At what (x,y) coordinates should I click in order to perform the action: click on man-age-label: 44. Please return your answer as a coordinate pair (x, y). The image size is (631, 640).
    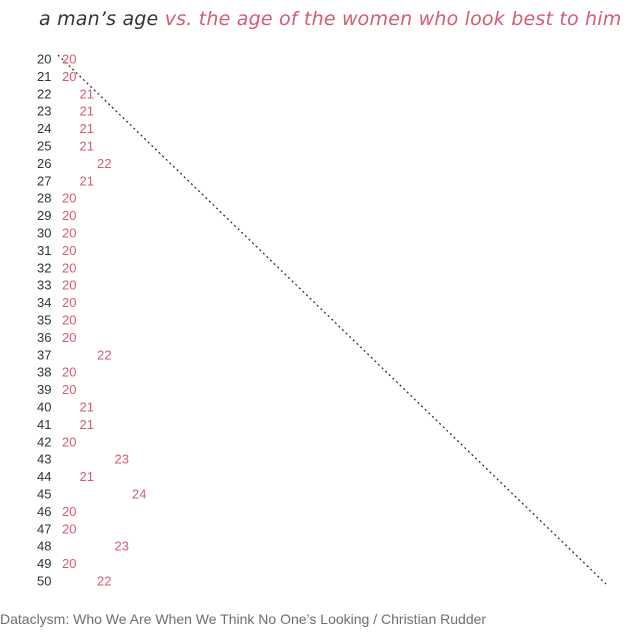
    Looking at the image, I should click on (44, 476).